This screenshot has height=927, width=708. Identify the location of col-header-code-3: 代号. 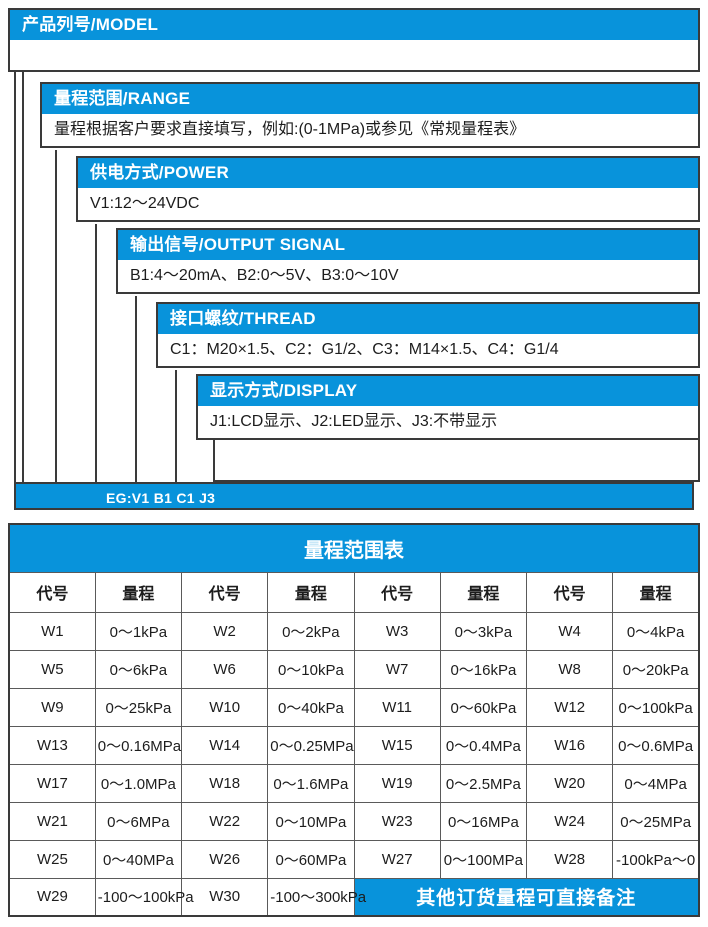
(397, 592).